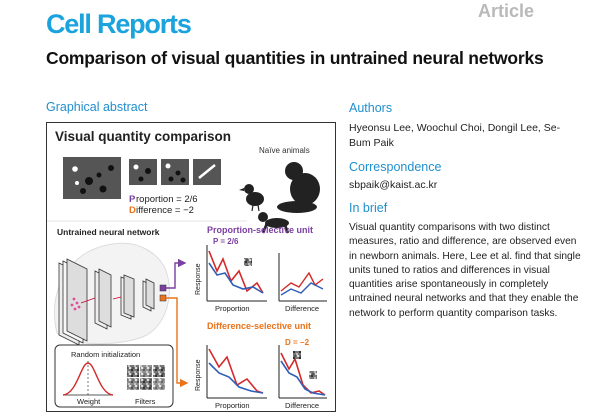 The height and width of the screenshot is (416, 589). I want to click on proportion-unit-label: Proportion-selective unit, so click(260, 230).